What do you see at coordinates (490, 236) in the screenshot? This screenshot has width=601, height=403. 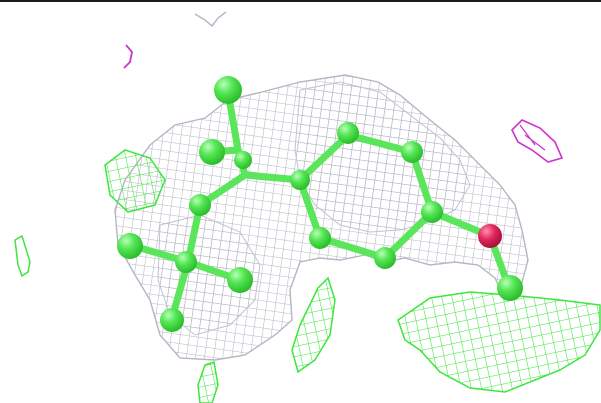 I see `oxygen-atom` at bounding box center [490, 236].